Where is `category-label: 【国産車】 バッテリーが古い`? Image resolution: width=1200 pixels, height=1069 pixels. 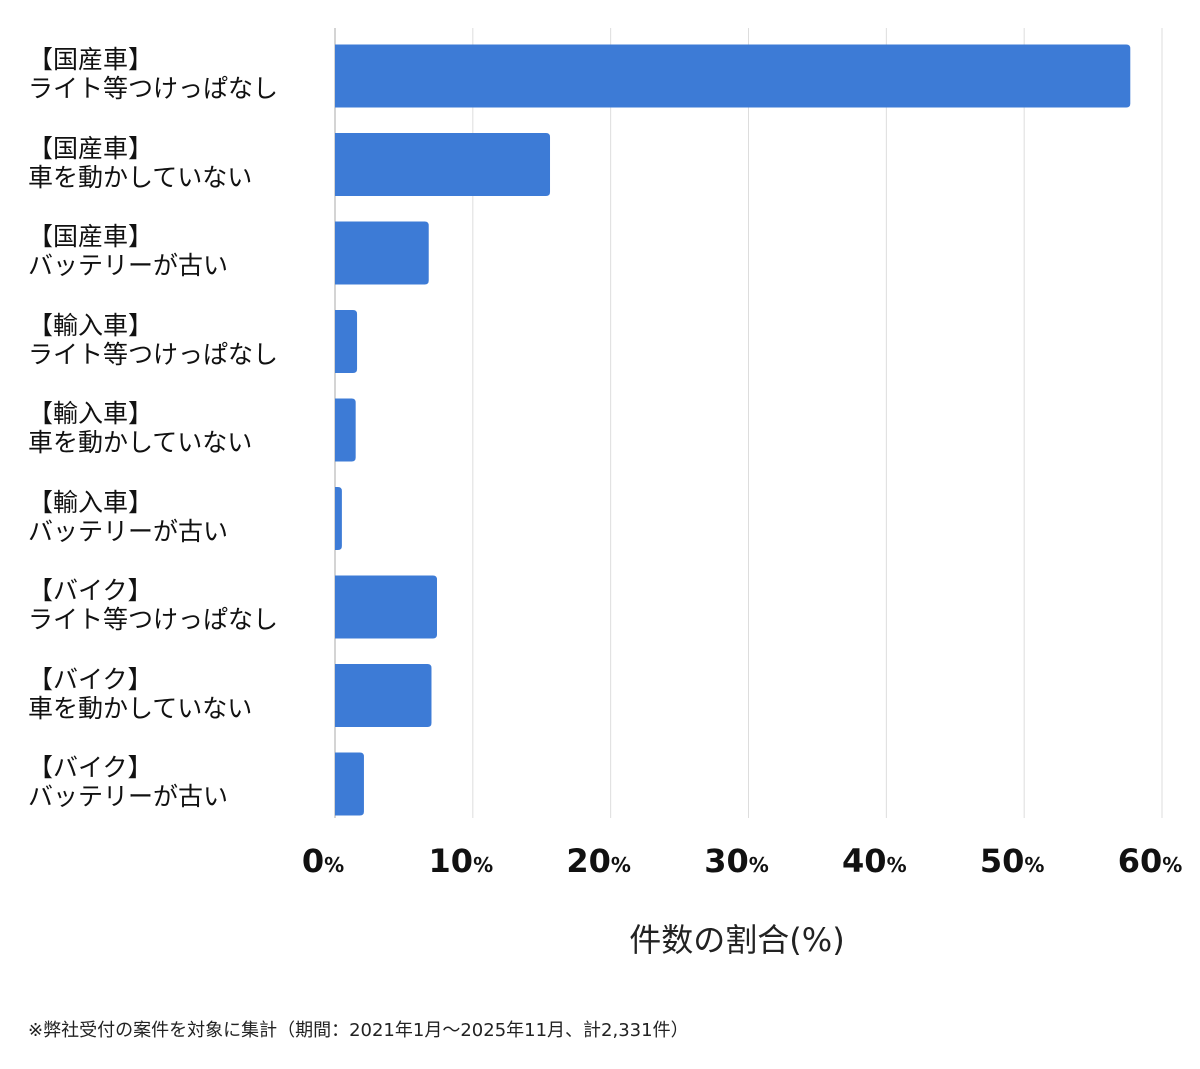 category-label: 【国産車】 バッテリーが古い is located at coordinates (128, 251).